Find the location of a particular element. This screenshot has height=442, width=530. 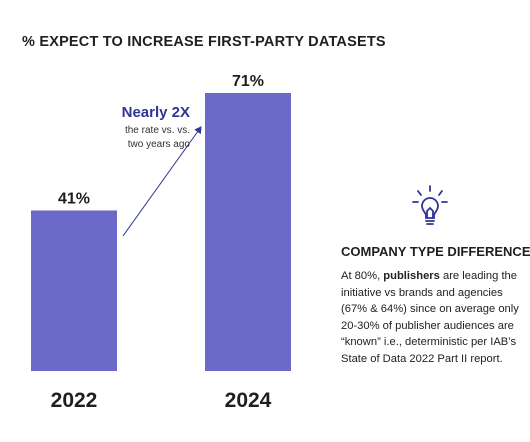

annotation-subtext-line2: two years ago is located at coordinates (158, 144).